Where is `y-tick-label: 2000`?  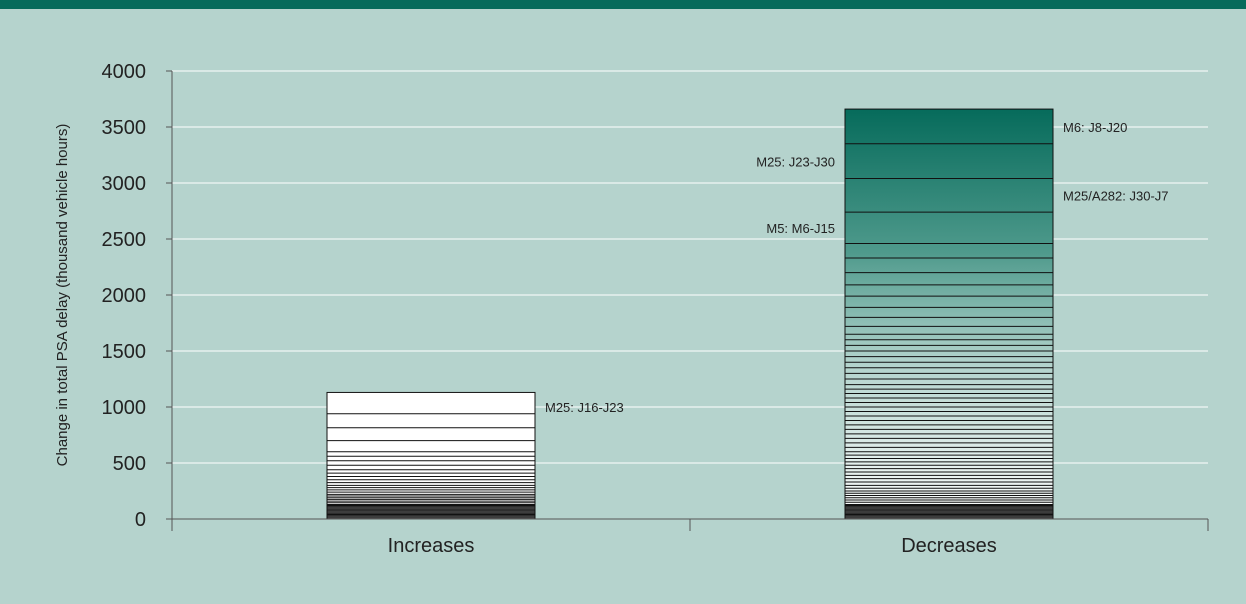
y-tick-label: 2000 is located at coordinates (124, 296).